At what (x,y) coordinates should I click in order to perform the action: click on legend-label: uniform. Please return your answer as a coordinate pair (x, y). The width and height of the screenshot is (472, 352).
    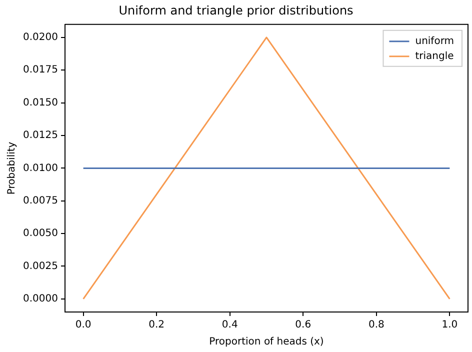
    Looking at the image, I should click on (434, 41).